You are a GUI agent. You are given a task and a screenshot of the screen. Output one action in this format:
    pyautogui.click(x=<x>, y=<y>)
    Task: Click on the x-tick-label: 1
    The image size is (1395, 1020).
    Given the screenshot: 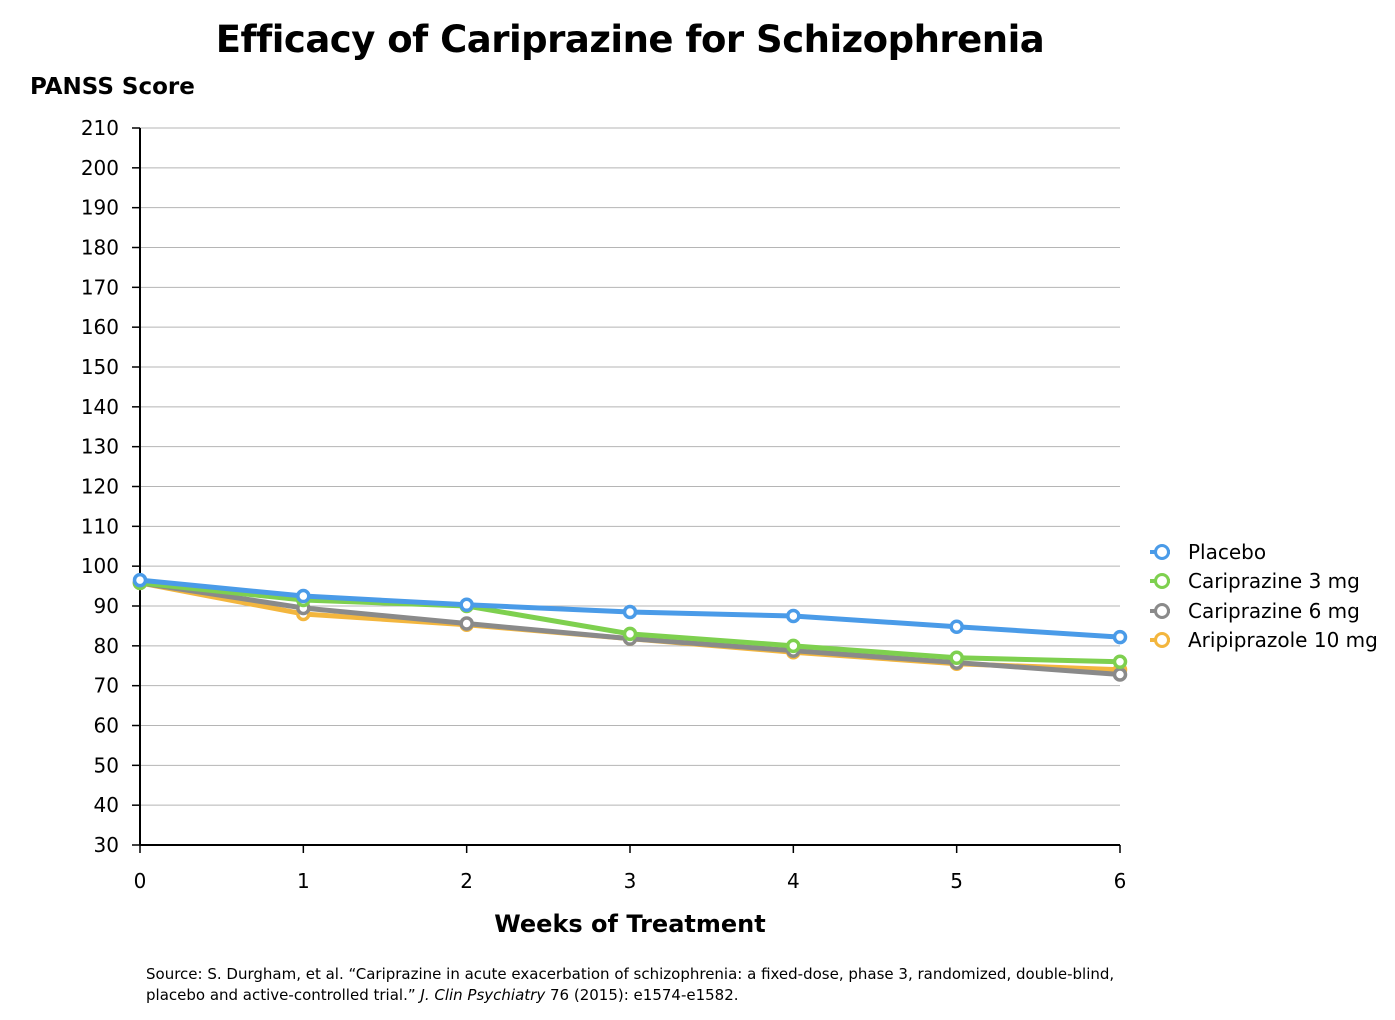 What is the action you would take?
    pyautogui.click(x=303, y=881)
    